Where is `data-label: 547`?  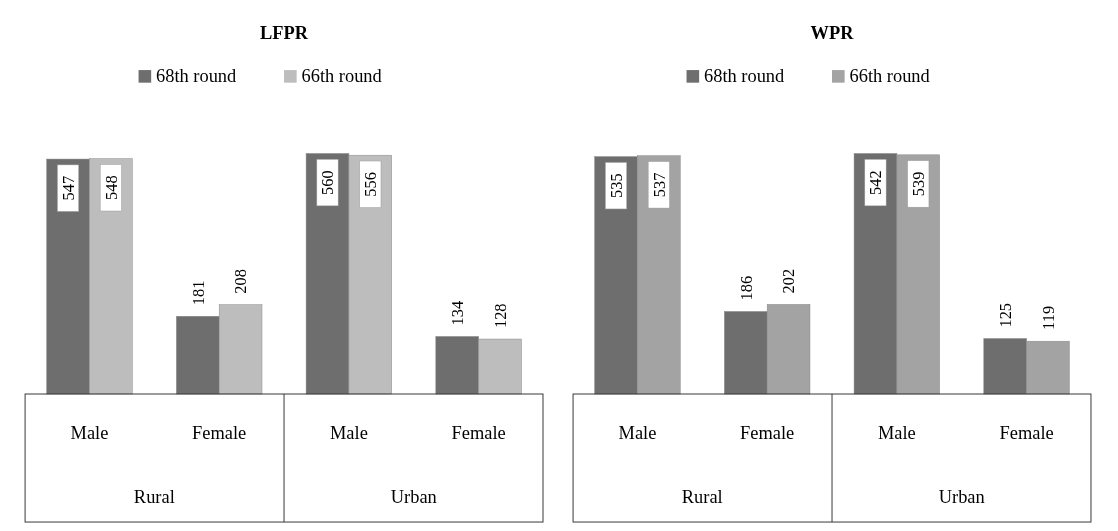 data-label: 547 is located at coordinates (68, 188).